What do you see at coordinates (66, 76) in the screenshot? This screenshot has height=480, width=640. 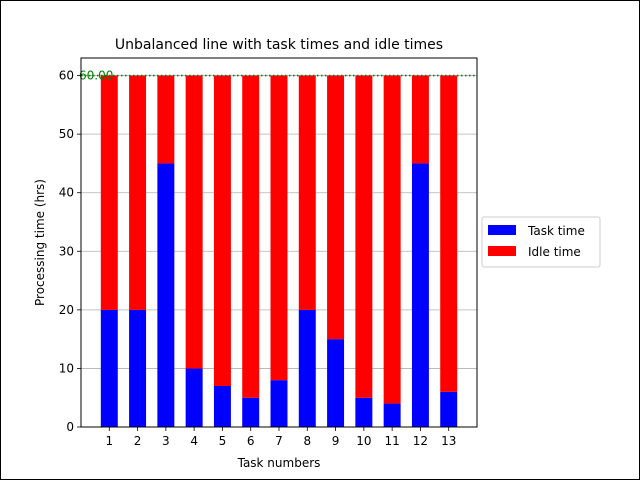 I see `y-tick-label: 60` at bounding box center [66, 76].